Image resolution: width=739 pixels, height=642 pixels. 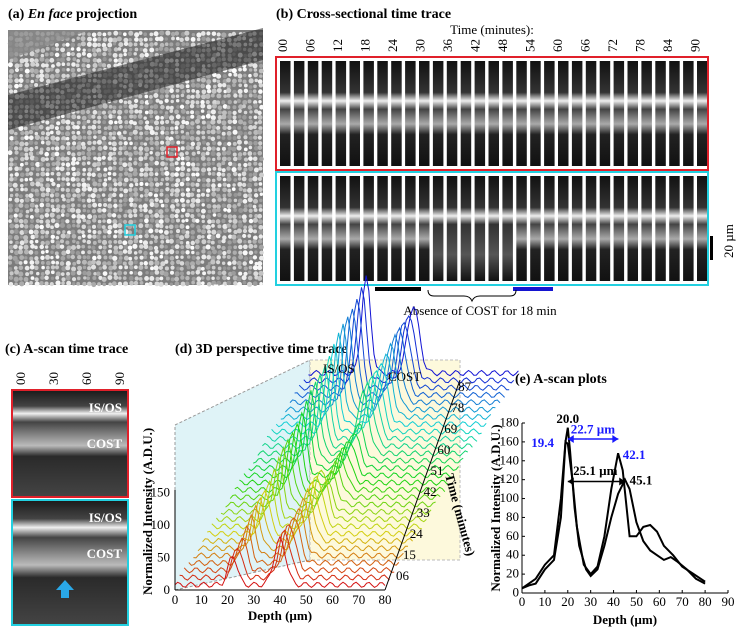 I want to click on trace-frame, so click(x=70, y=443).